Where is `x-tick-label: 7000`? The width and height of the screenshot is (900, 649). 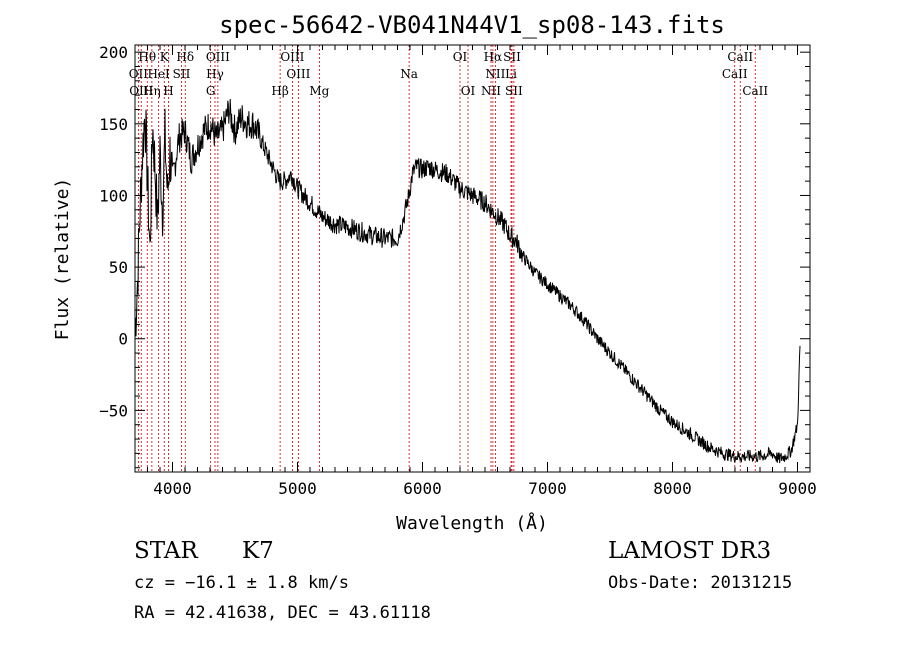
x-tick-label: 7000 is located at coordinates (547, 488).